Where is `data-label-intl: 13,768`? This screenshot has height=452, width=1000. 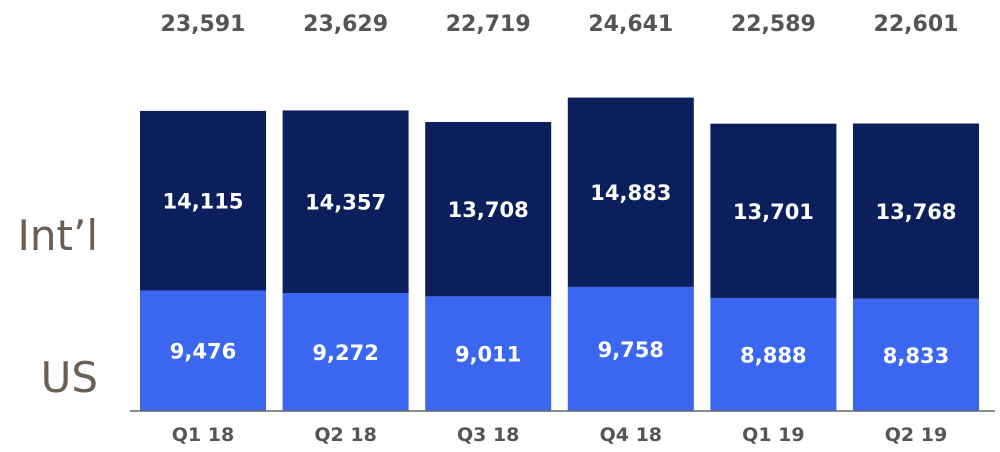 data-label-intl: 13,768 is located at coordinates (915, 212).